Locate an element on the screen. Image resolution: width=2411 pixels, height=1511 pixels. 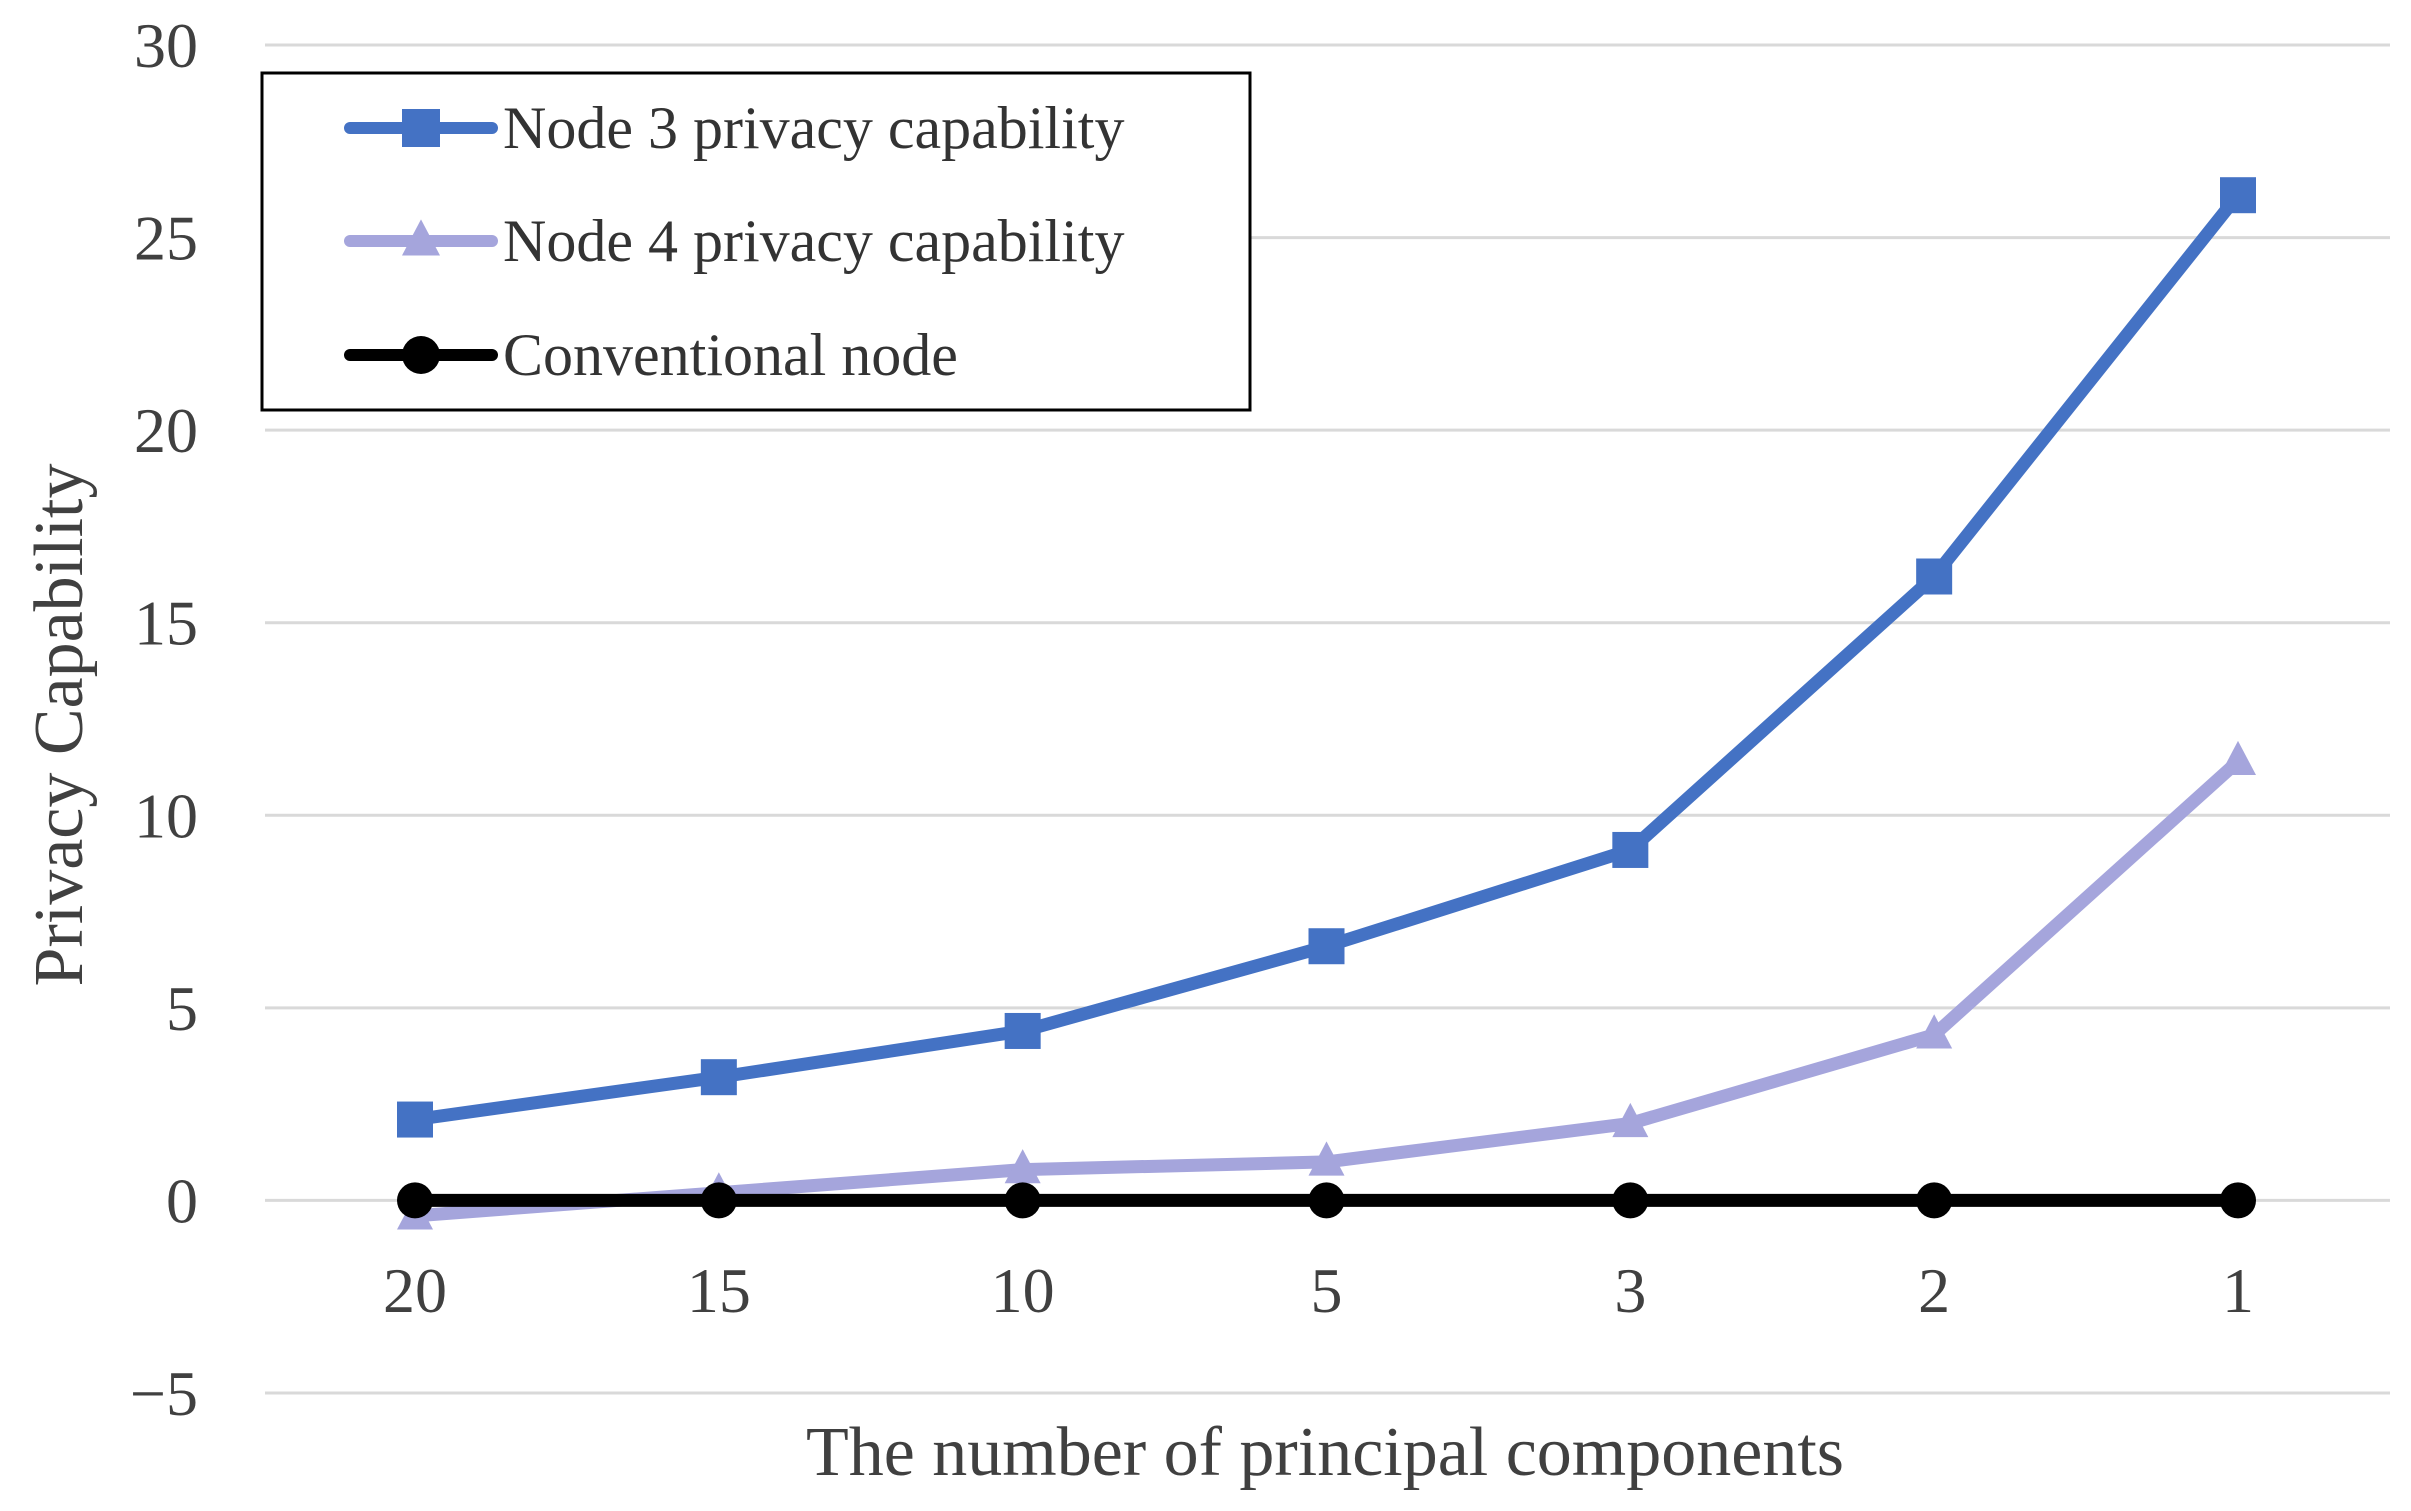
legend-item: Conventional node is located at coordinates (651, 355).